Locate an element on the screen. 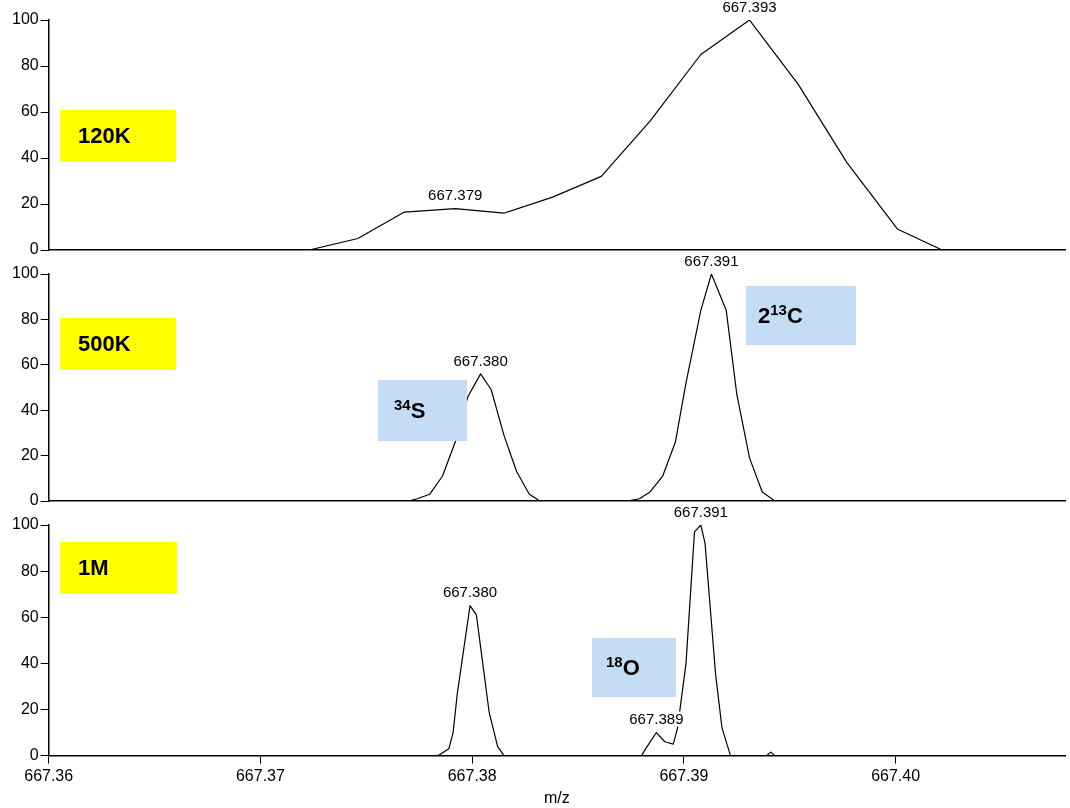 The width and height of the screenshot is (1070, 808). annotation: 2$^{13}$C is located at coordinates (780, 315).